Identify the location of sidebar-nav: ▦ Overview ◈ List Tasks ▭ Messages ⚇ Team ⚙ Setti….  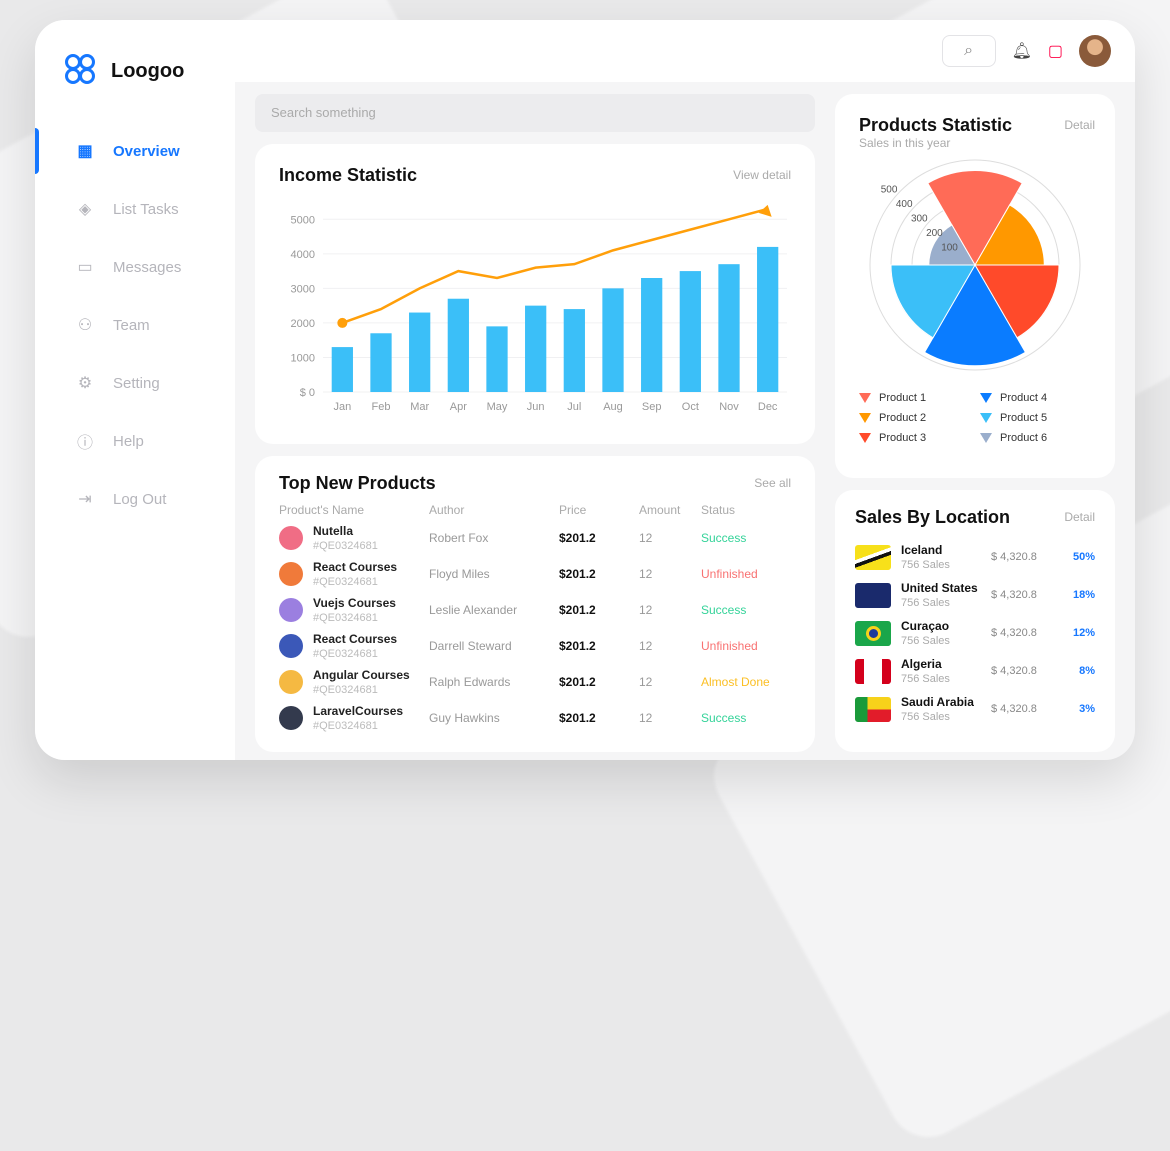
(135, 325).